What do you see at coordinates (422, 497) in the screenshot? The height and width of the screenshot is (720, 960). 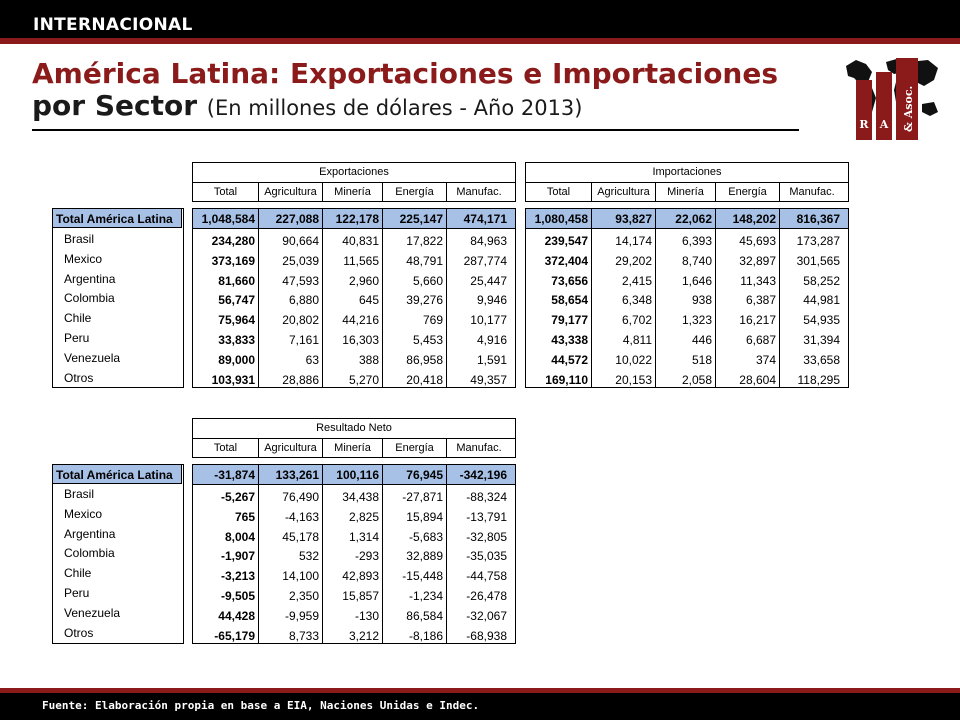 I see `resultado-cell: -27,871` at bounding box center [422, 497].